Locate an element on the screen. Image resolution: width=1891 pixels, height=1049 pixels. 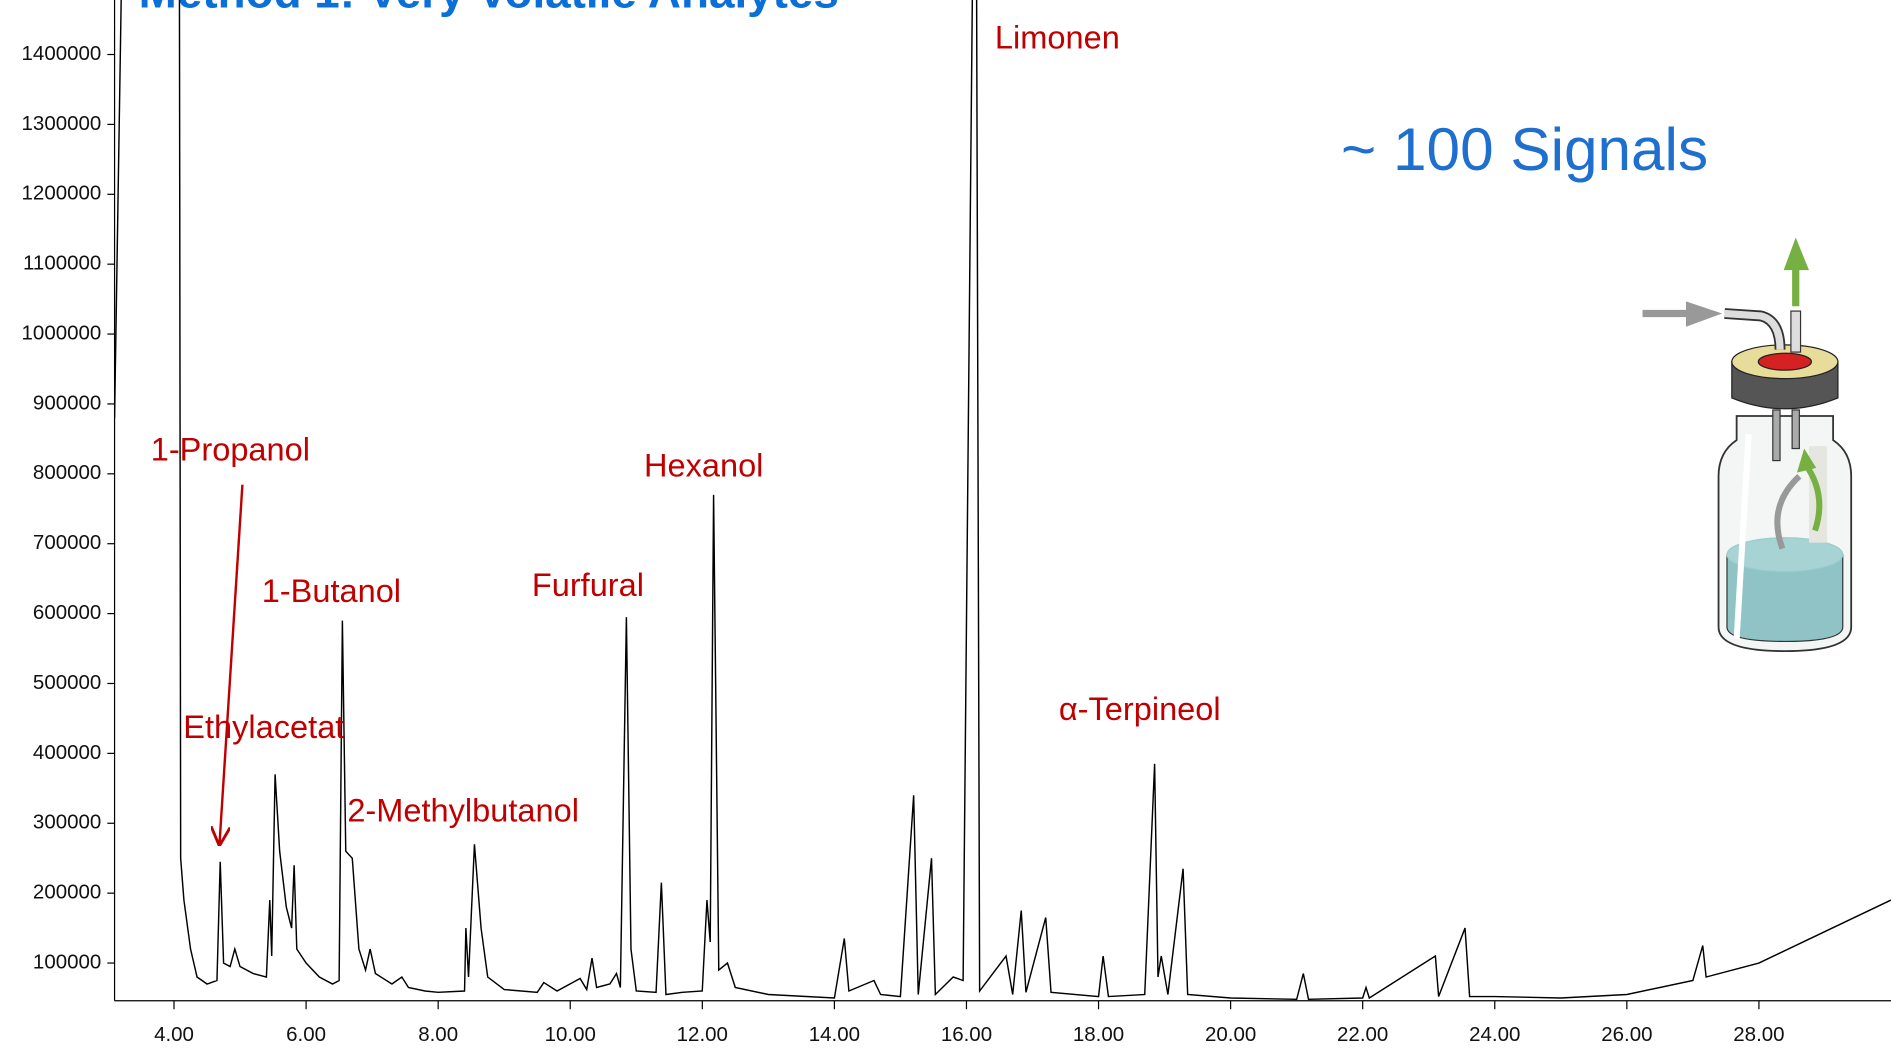
y-tick-label: 1100000 is located at coordinates (62, 263).